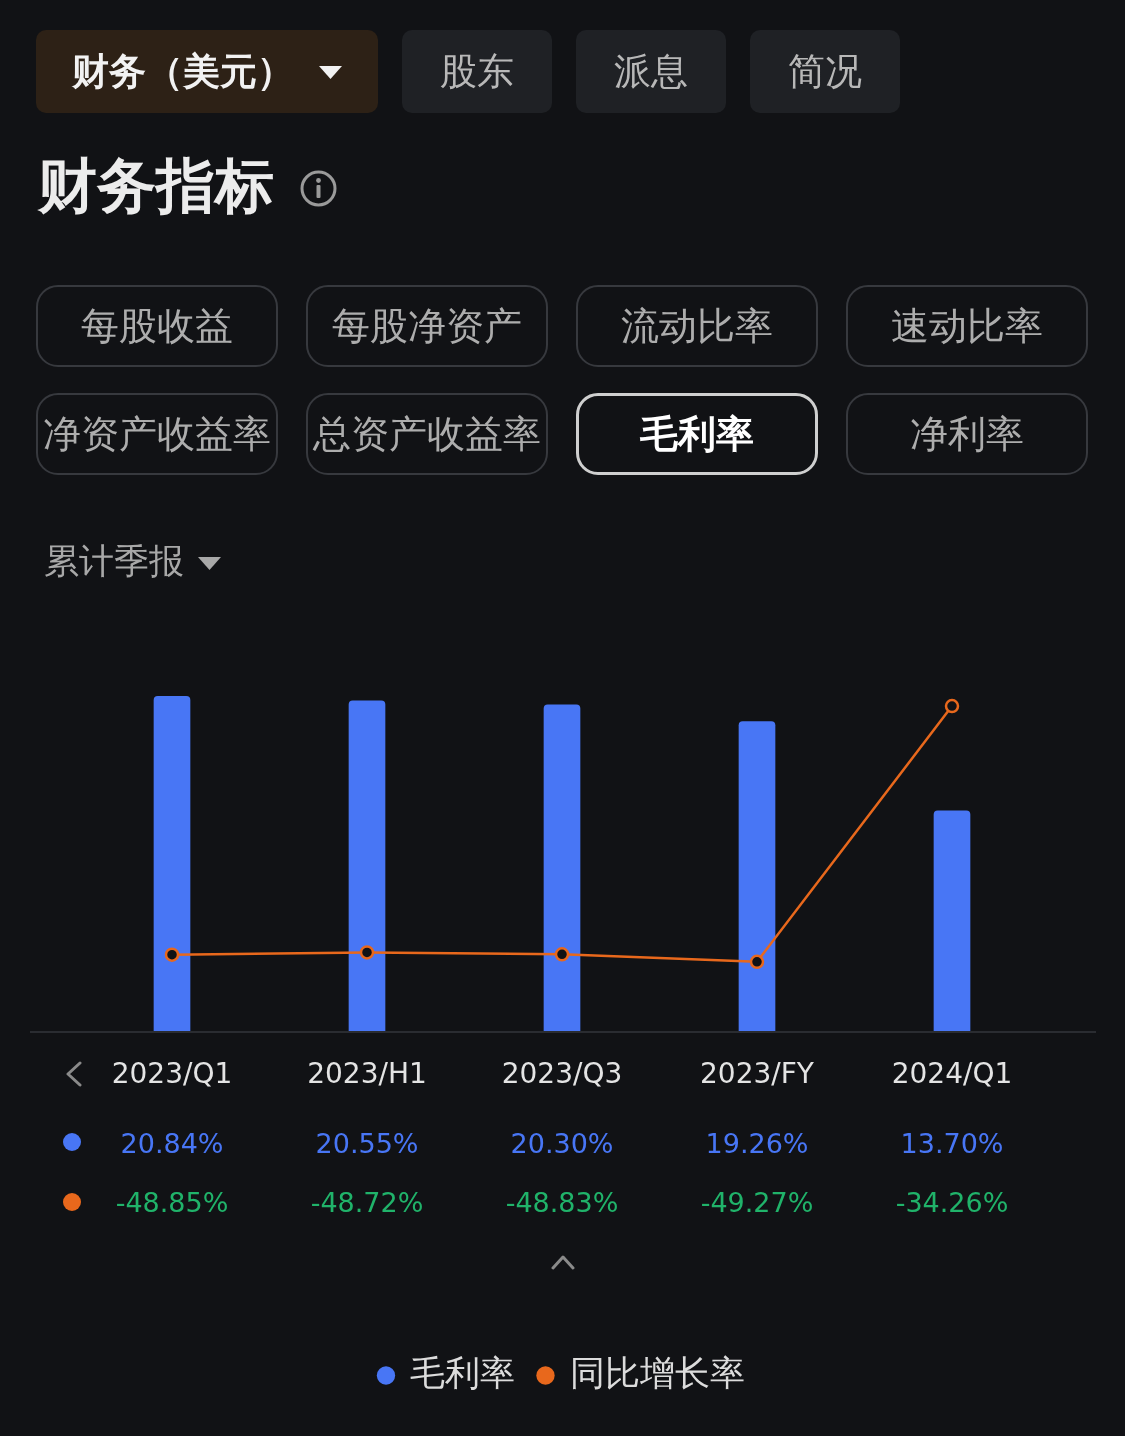 The width and height of the screenshot is (1125, 1436). I want to click on button: 净资产收益率, so click(157, 434).